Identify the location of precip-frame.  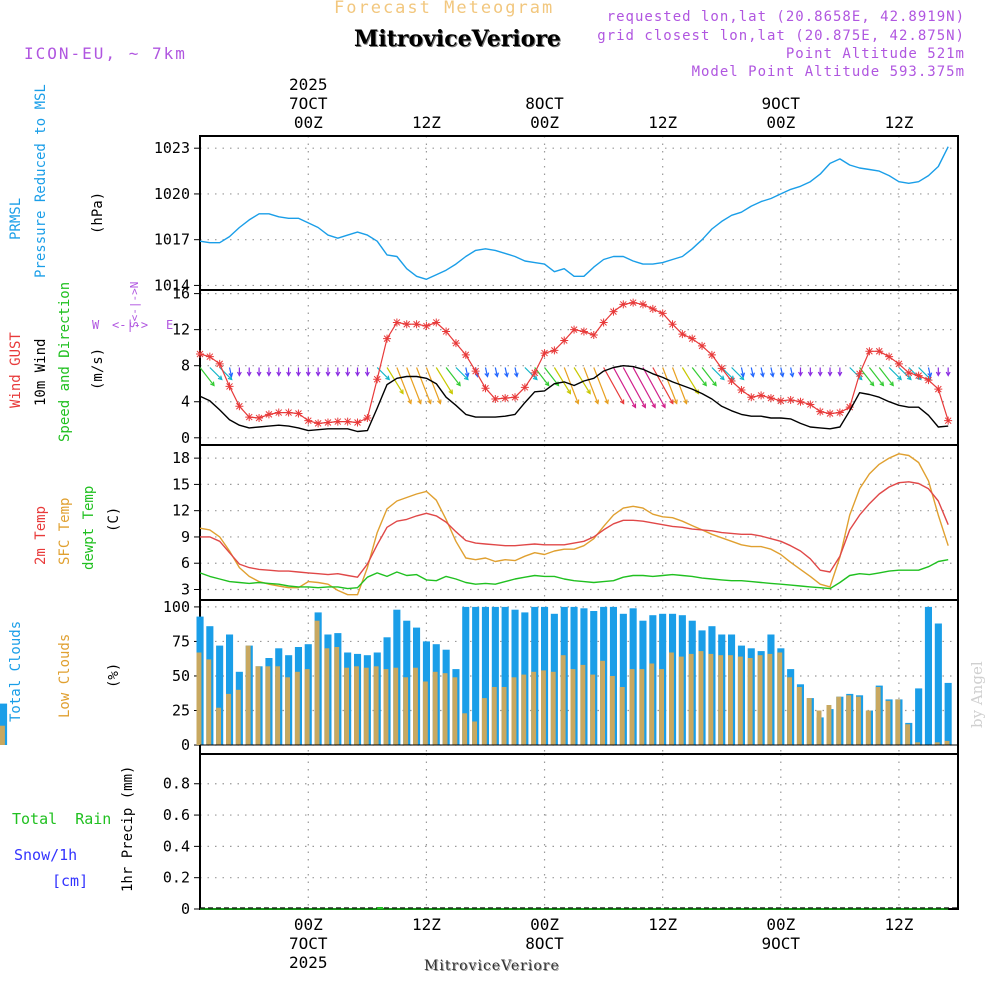
(579, 831).